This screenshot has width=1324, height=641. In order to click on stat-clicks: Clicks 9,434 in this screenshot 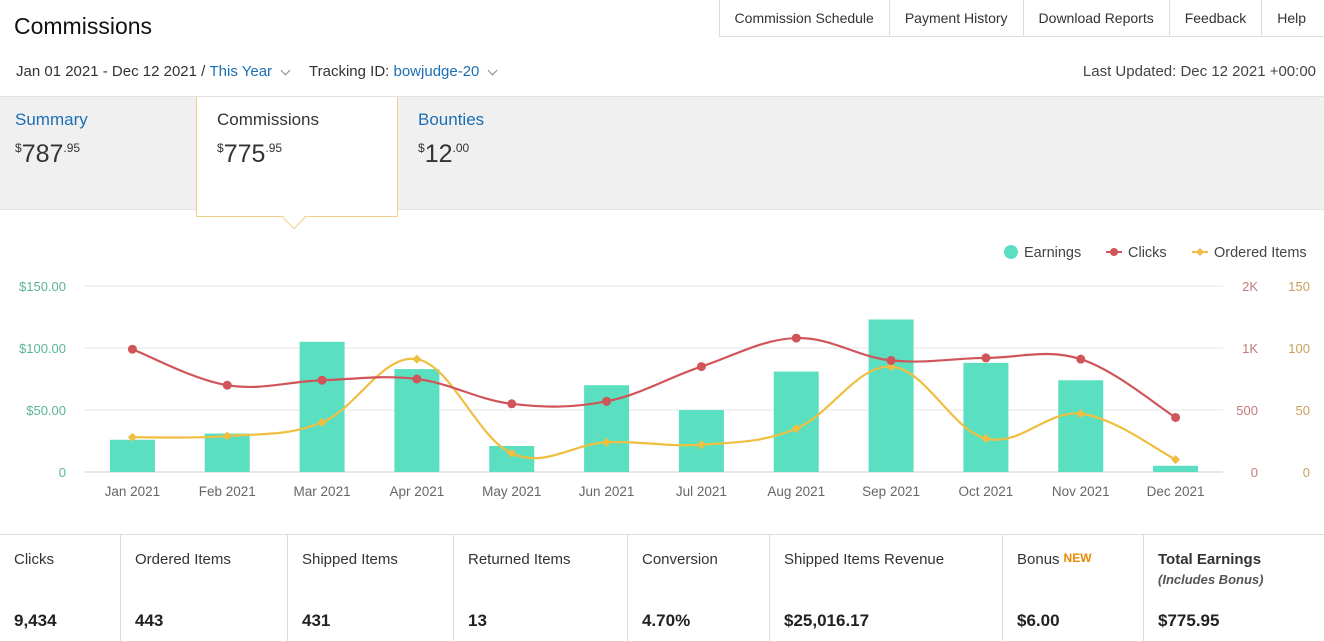, I will do `click(60, 588)`.